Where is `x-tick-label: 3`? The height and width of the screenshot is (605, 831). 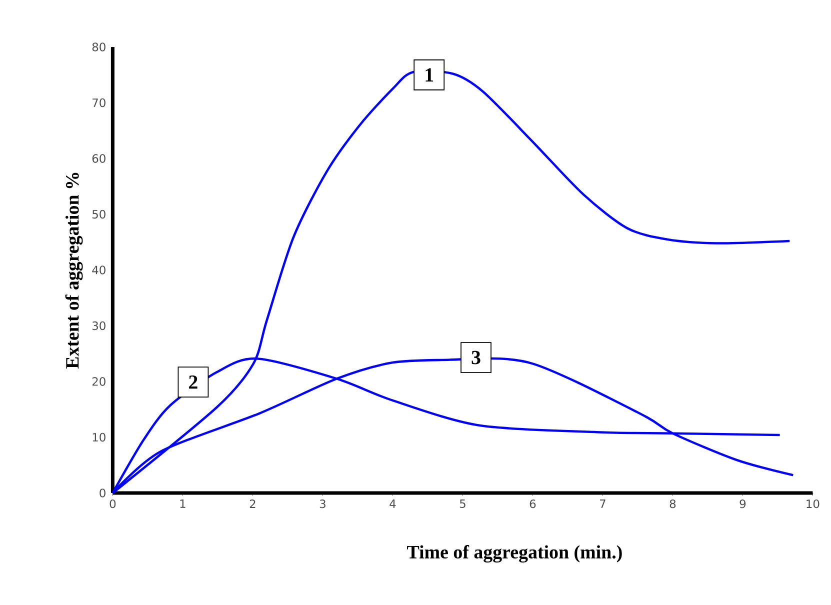
x-tick-label: 3 is located at coordinates (323, 504).